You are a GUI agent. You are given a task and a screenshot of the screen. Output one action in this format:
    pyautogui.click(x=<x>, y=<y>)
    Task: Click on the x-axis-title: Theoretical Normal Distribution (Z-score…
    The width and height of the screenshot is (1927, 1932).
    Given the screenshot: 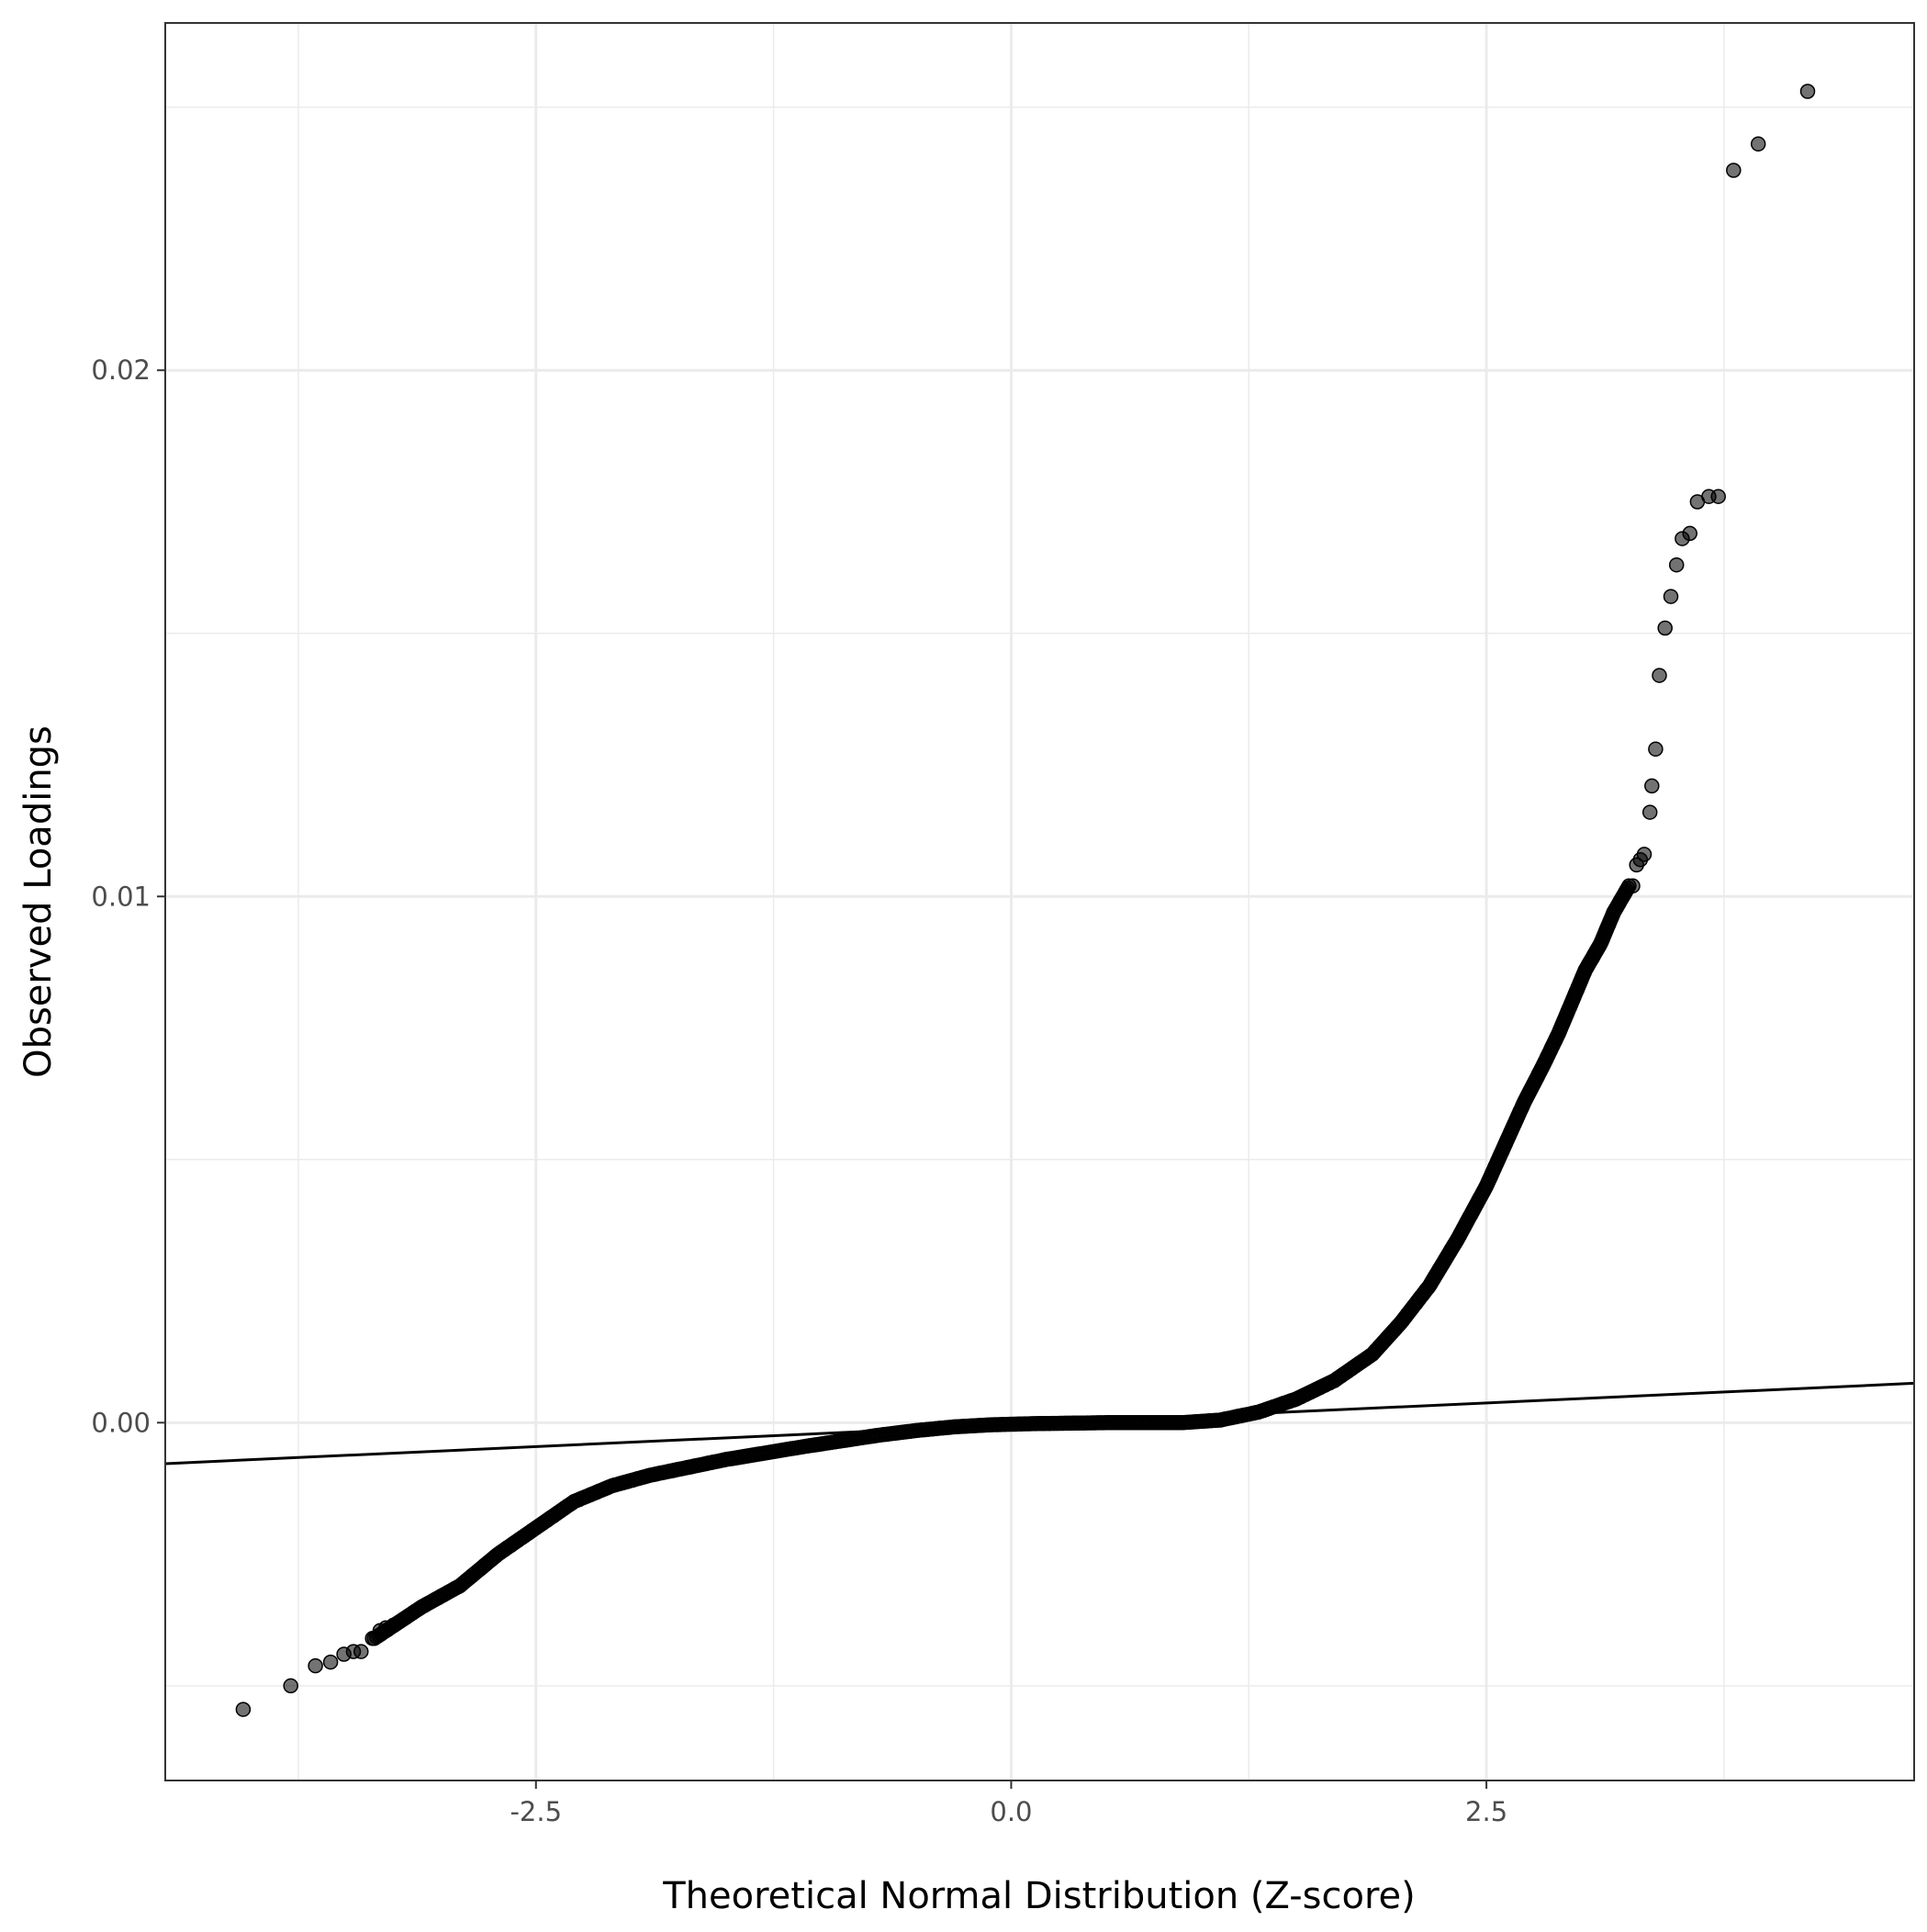 What is the action you would take?
    pyautogui.click(x=1039, y=1896)
    